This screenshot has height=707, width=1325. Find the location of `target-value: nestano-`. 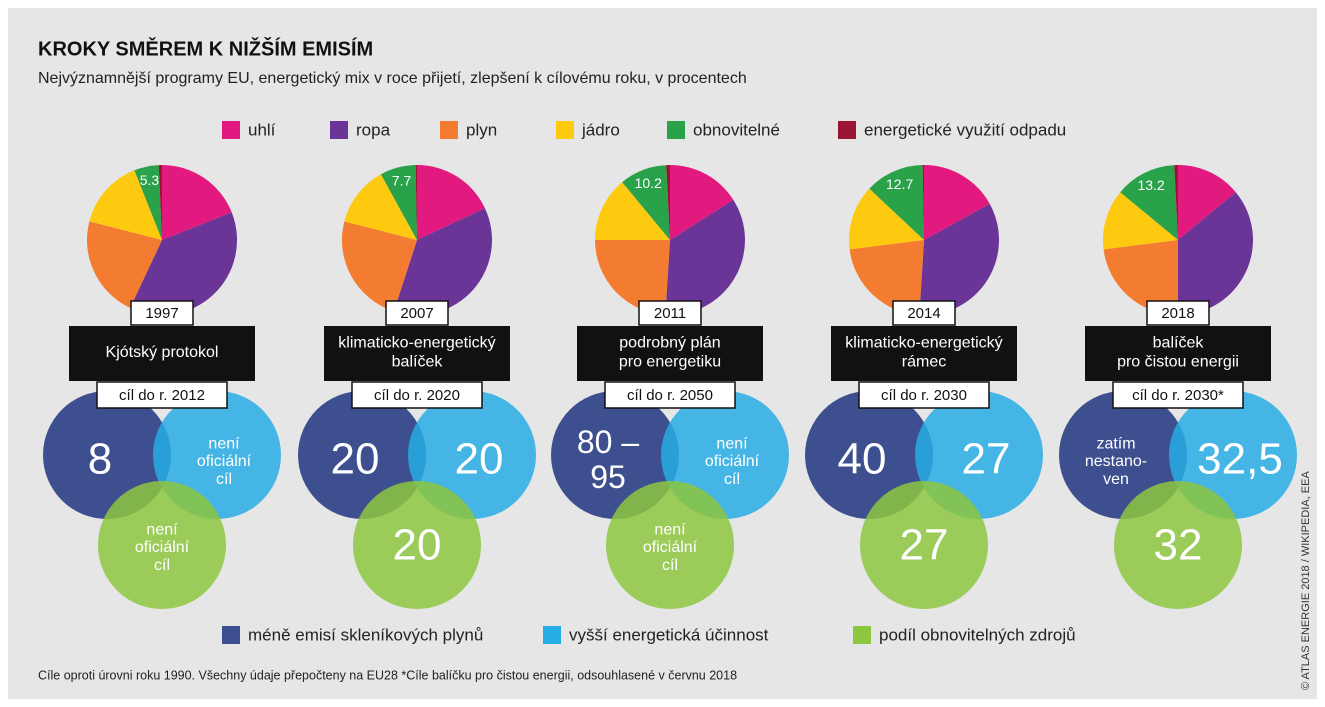

target-value: nestano- is located at coordinates (1116, 461).